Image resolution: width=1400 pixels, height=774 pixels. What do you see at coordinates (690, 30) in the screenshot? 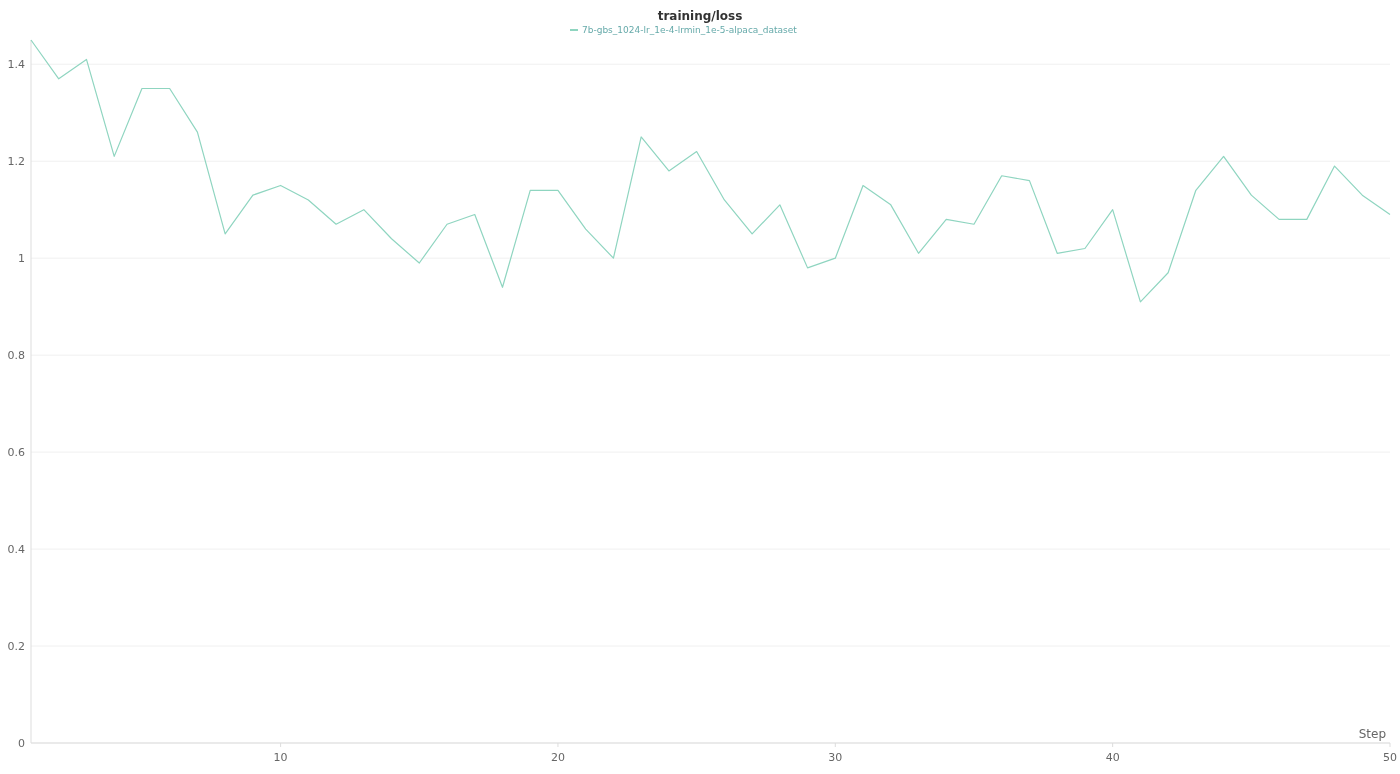
I see `legend-label: 7b-gbs_1024-lr_1e-4-lrmin_1e-5-alpaca_dataset` at bounding box center [690, 30].